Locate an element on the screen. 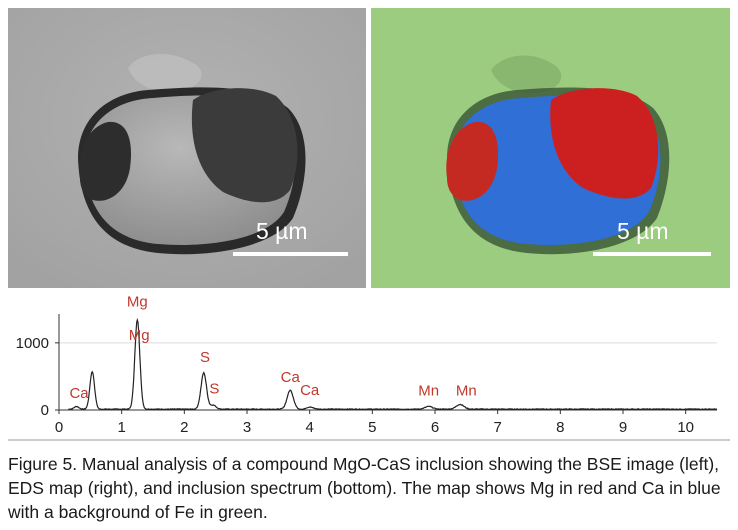 The image size is (738, 530). x-tick-label: 2 is located at coordinates (184, 427).